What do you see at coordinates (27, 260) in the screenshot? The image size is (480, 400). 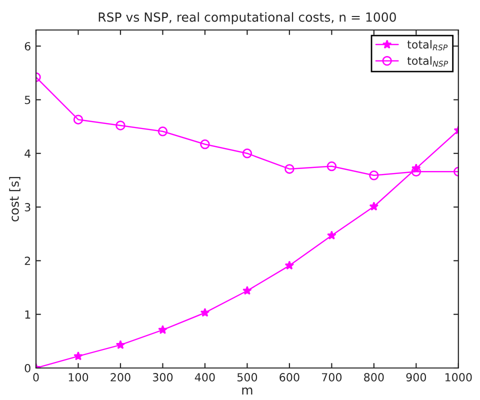 I see `y-tick-label: 2` at bounding box center [27, 260].